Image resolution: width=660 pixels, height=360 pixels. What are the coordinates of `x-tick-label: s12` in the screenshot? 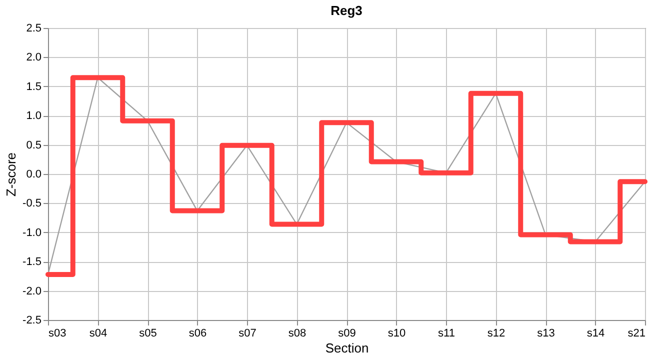 It's located at (496, 334).